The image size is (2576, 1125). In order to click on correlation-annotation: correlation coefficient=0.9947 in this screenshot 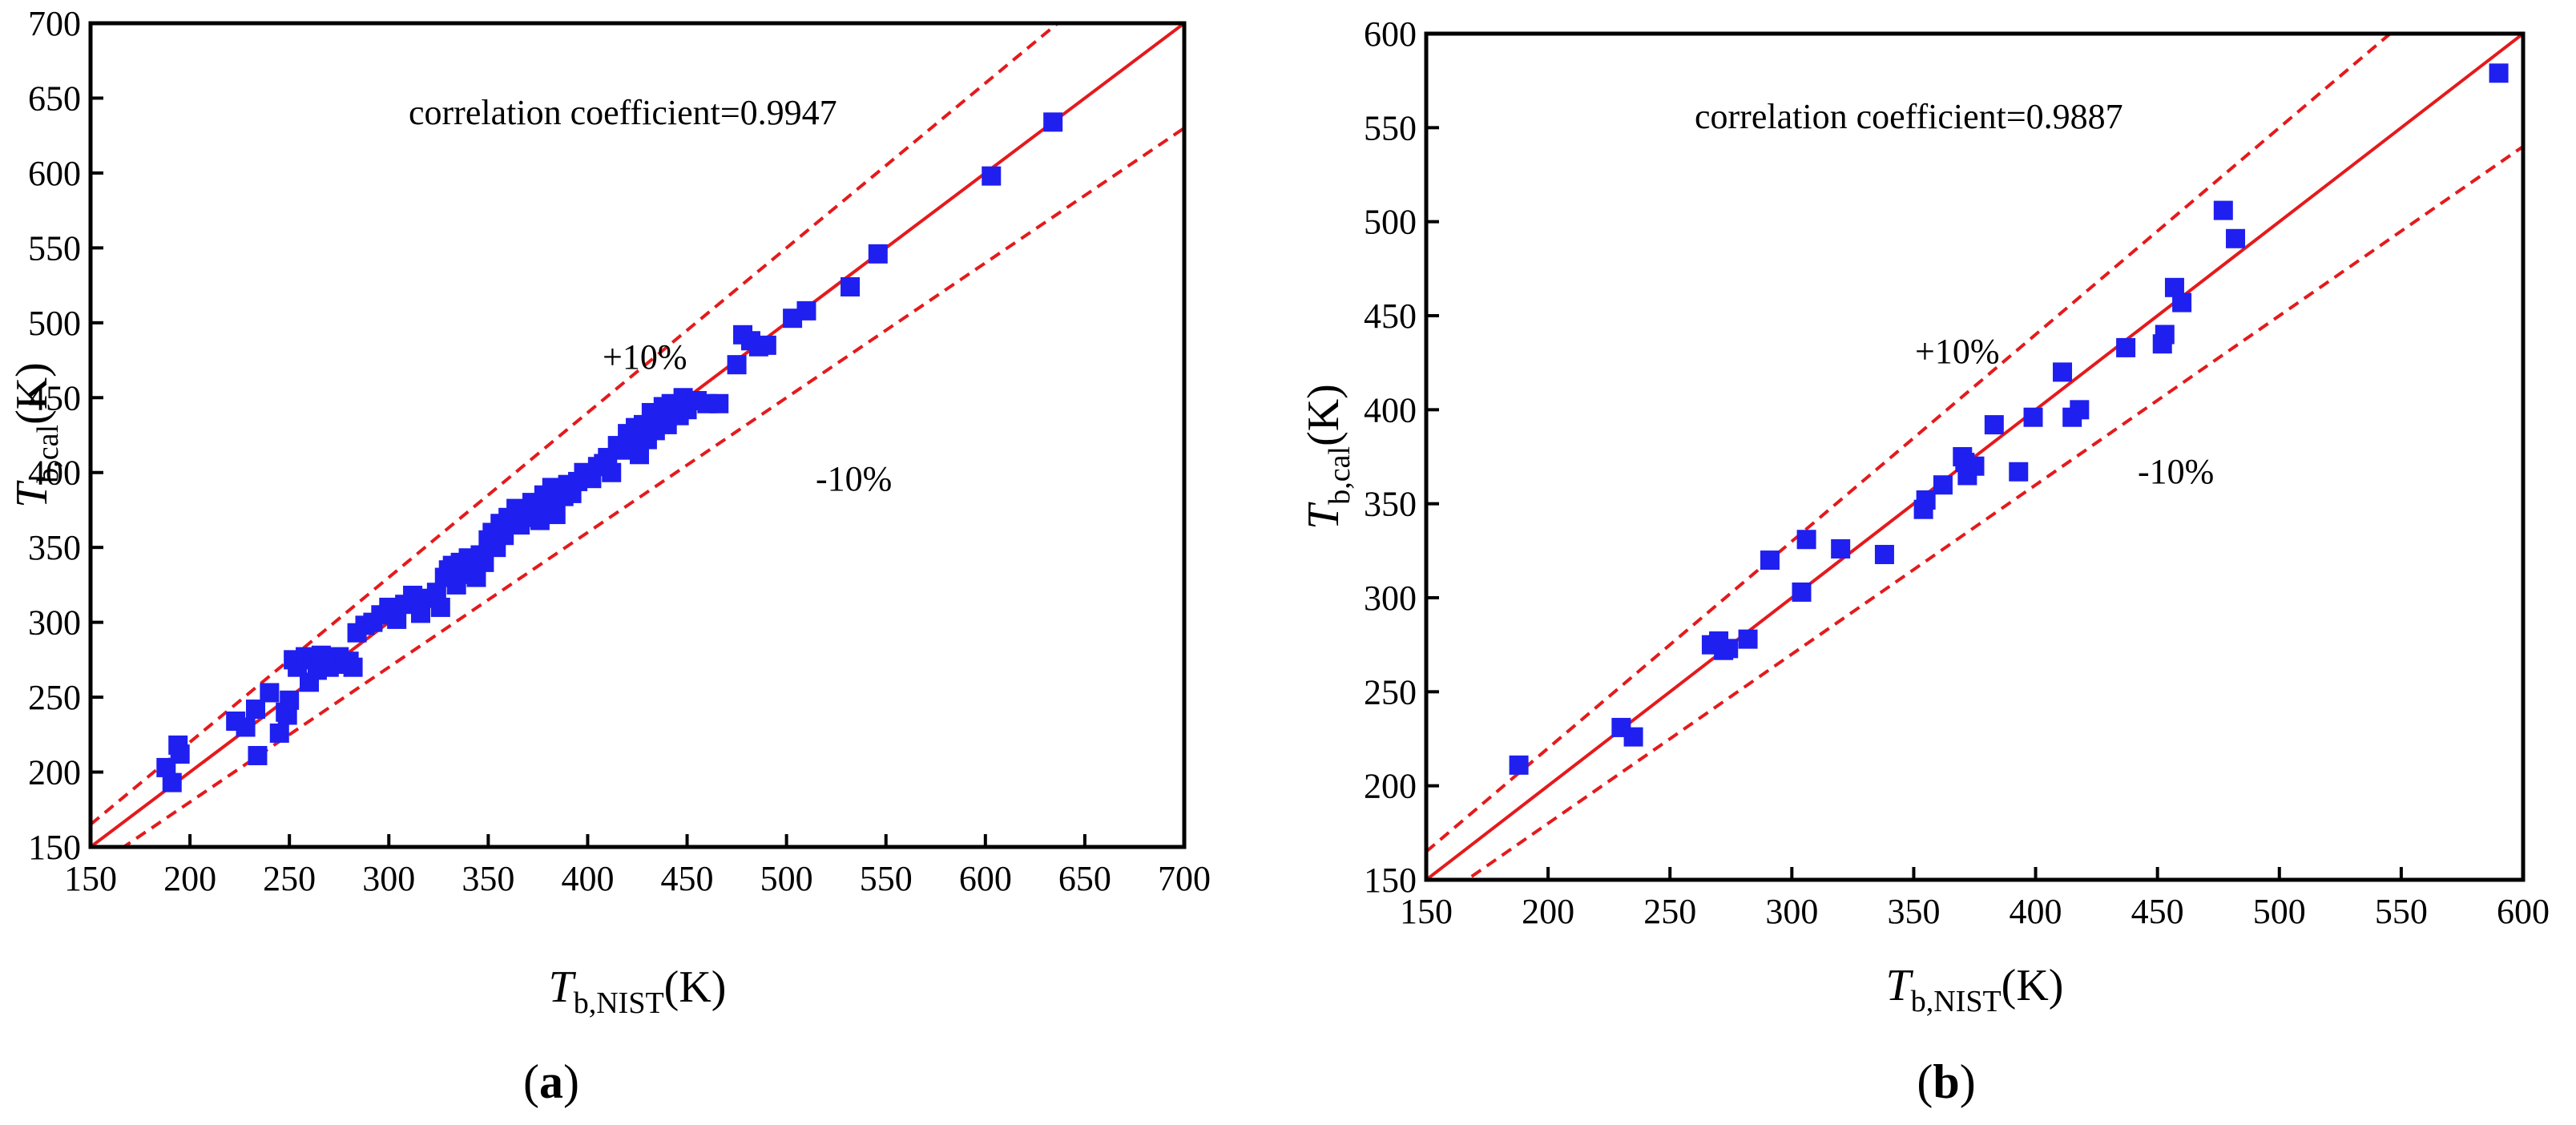, I will do `click(623, 113)`.